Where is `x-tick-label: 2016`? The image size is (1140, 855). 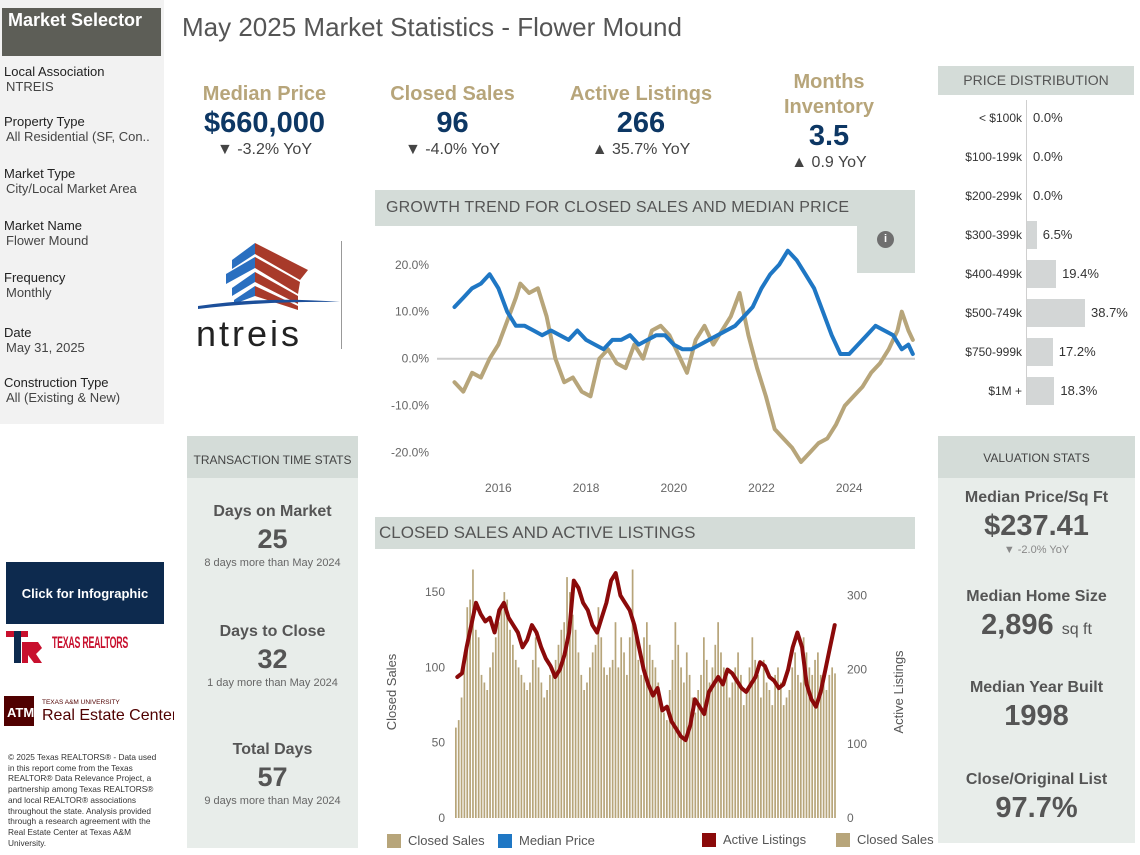
x-tick-label: 2016 is located at coordinates (498, 488).